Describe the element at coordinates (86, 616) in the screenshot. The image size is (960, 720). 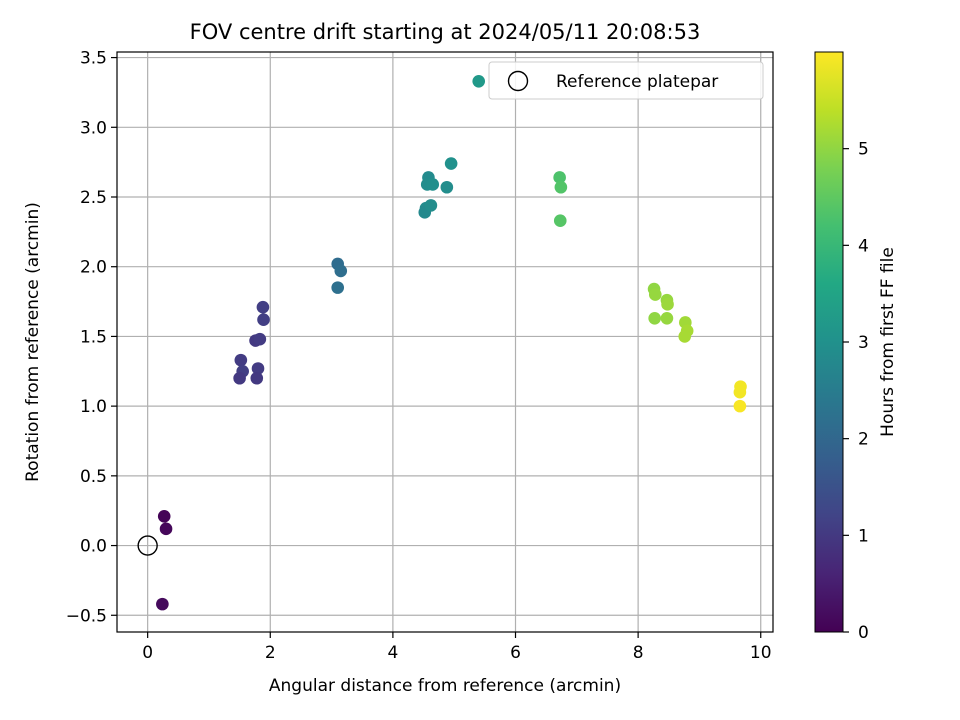
I see `y-tick-label: −0.5` at that location.